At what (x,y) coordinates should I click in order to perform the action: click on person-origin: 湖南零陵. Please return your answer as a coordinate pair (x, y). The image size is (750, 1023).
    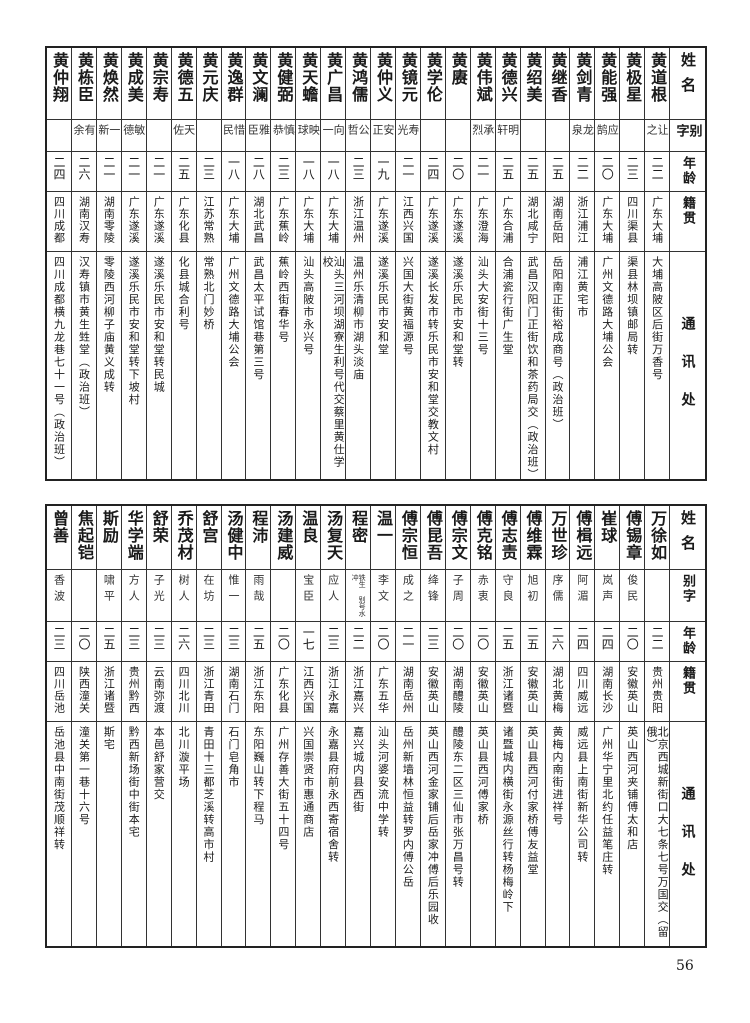
    Looking at the image, I should click on (109, 220).